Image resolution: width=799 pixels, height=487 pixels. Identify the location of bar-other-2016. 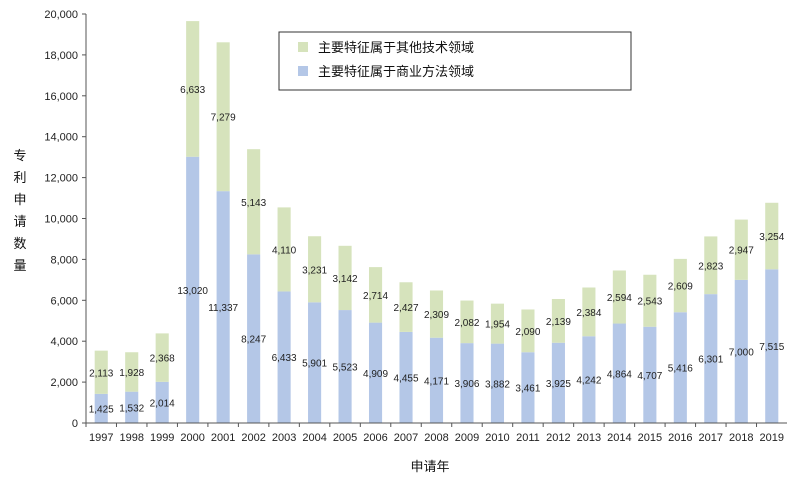
(680, 285).